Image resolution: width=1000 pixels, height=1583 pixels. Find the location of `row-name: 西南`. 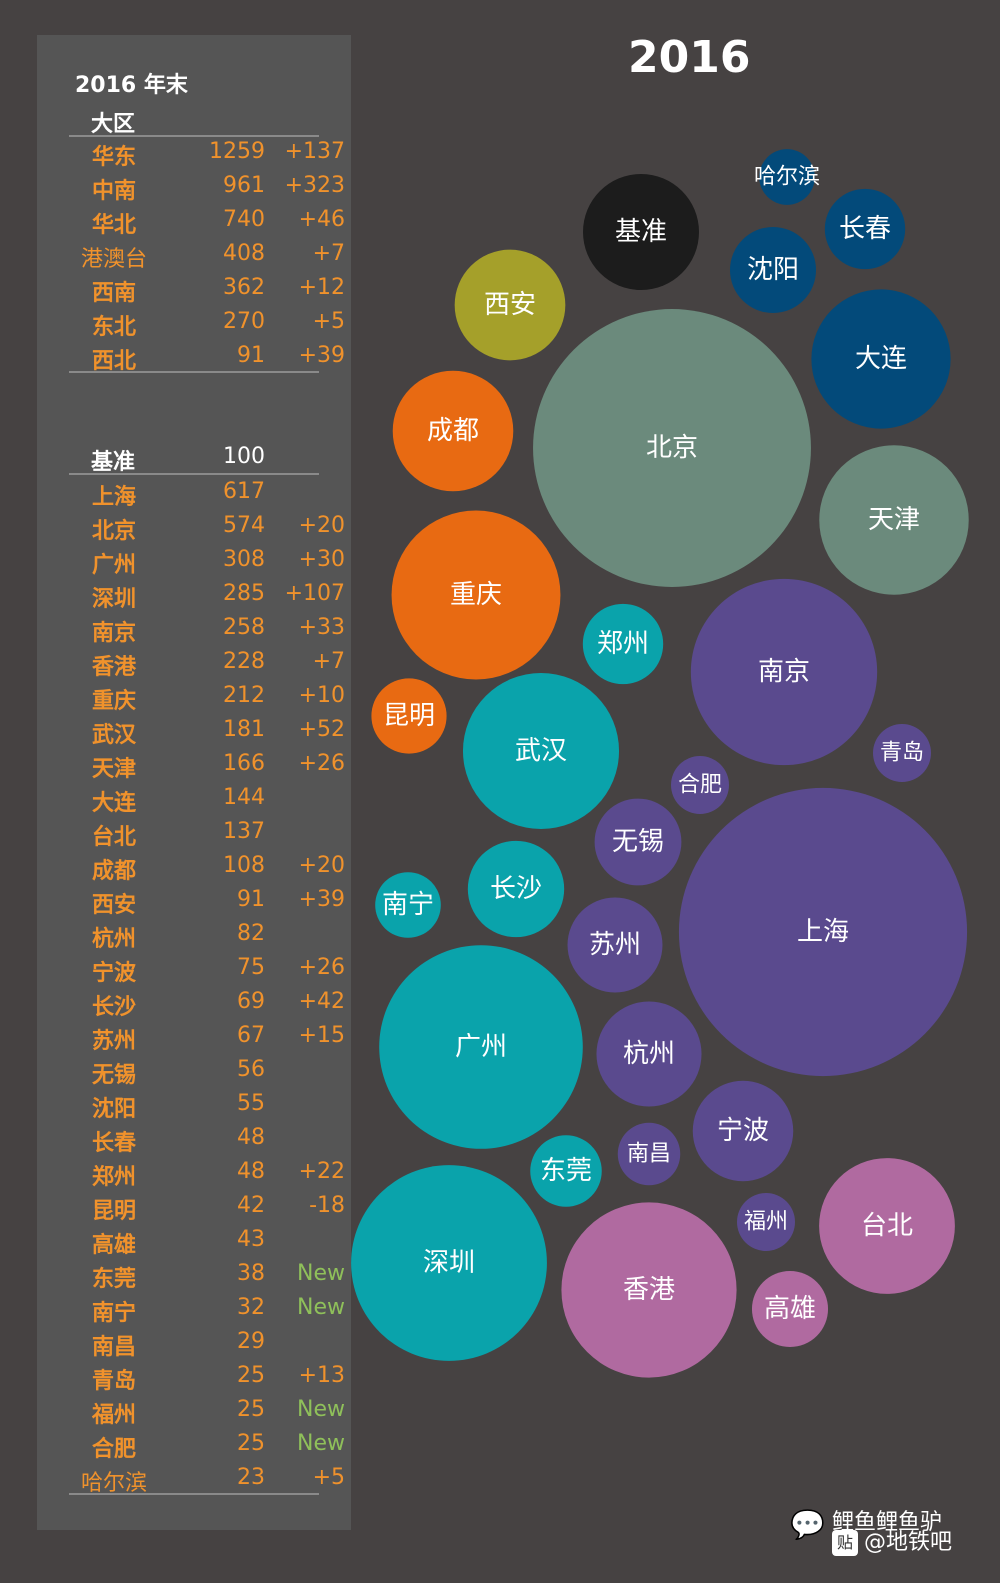

row-name: 西南 is located at coordinates (113, 293).